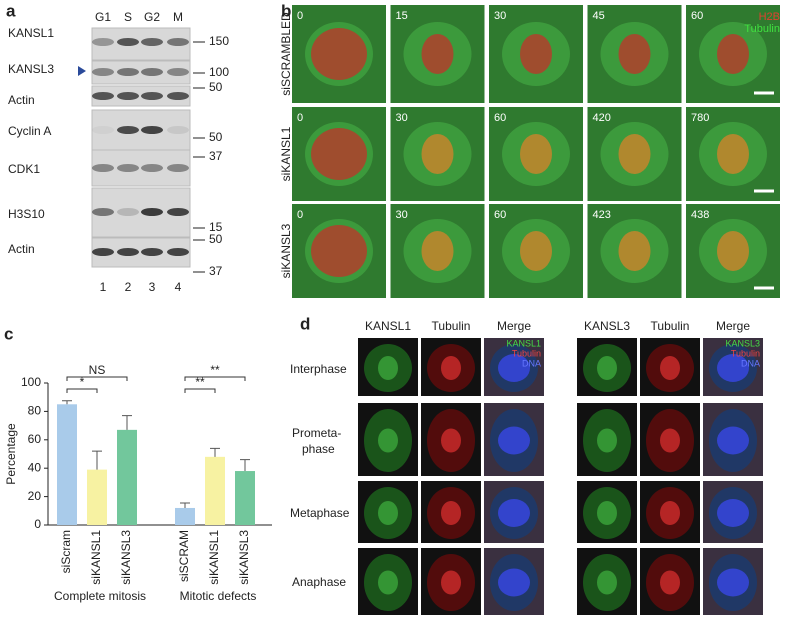  I want to click on y-tick-label: 20, so click(35, 496).